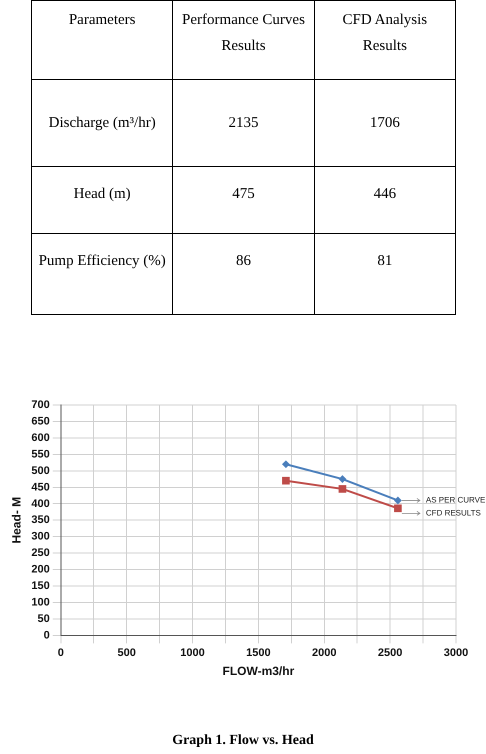  What do you see at coordinates (44, 618) in the screenshot?
I see `y-tick-label: 50` at bounding box center [44, 618].